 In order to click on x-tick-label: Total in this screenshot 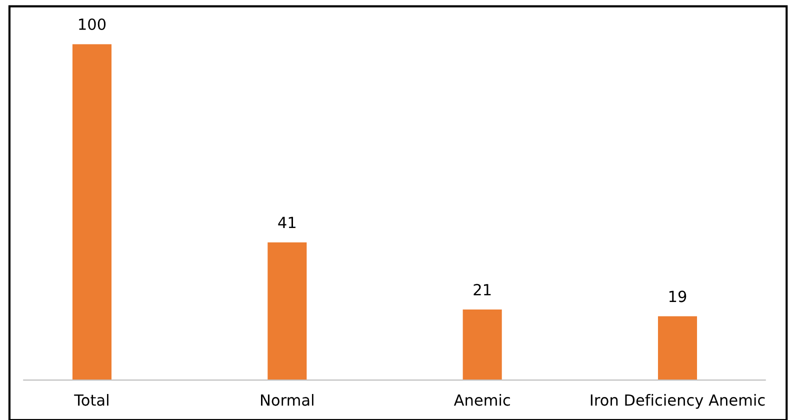, I will do `click(91, 400)`.